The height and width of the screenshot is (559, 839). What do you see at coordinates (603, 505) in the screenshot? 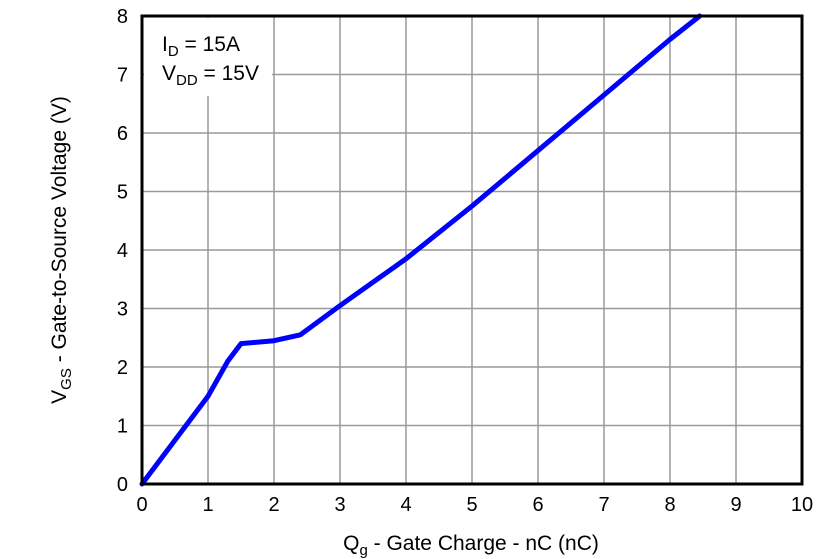
I see `x-tick-label: 7` at bounding box center [603, 505].